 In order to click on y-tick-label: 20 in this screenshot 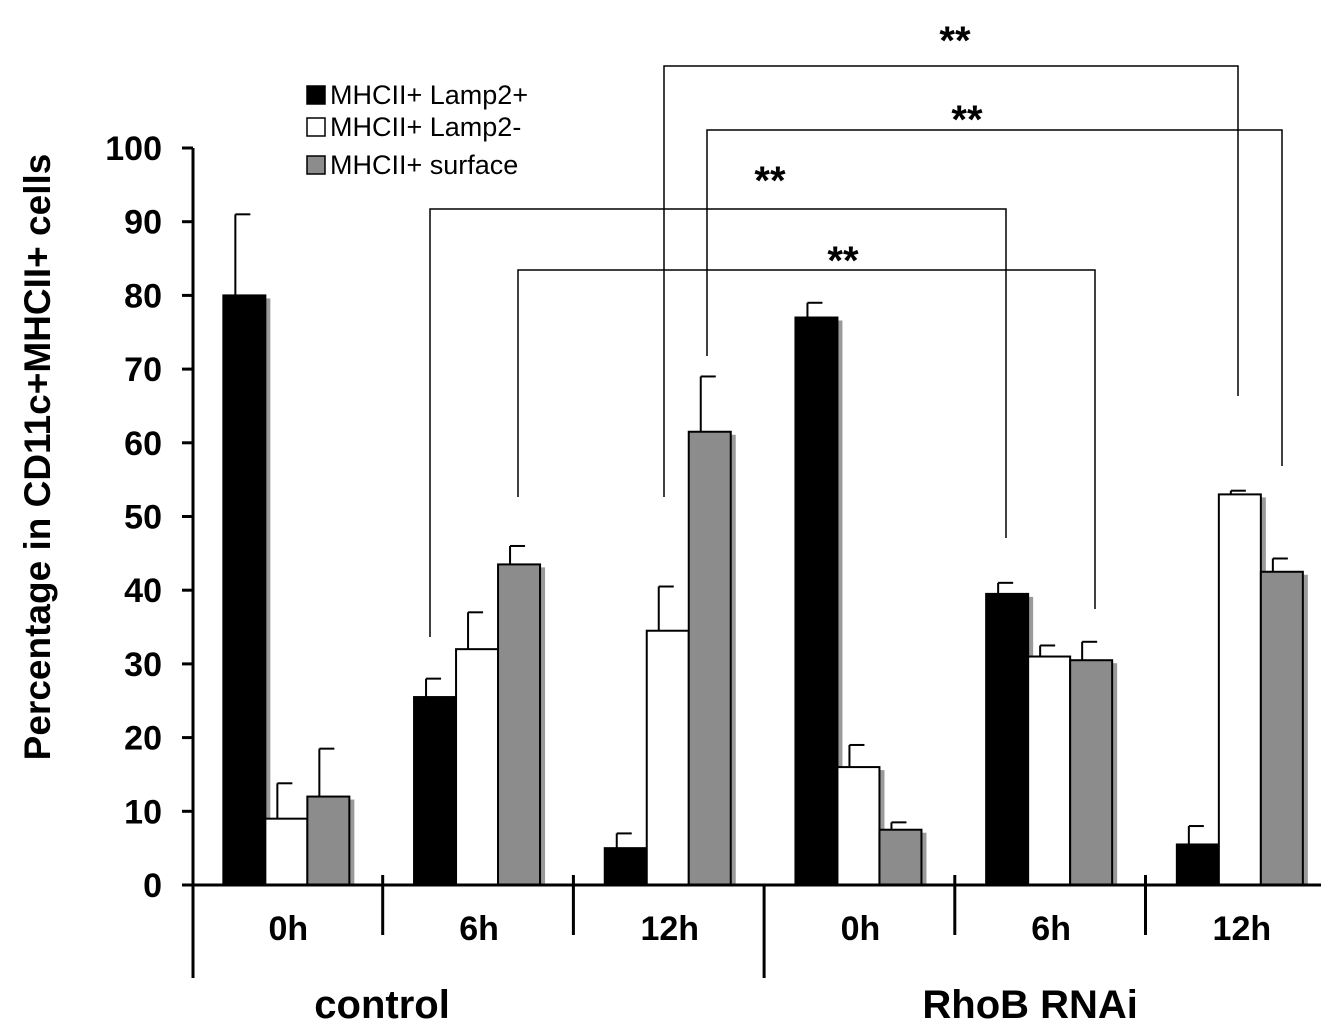, I will do `click(143, 739)`.